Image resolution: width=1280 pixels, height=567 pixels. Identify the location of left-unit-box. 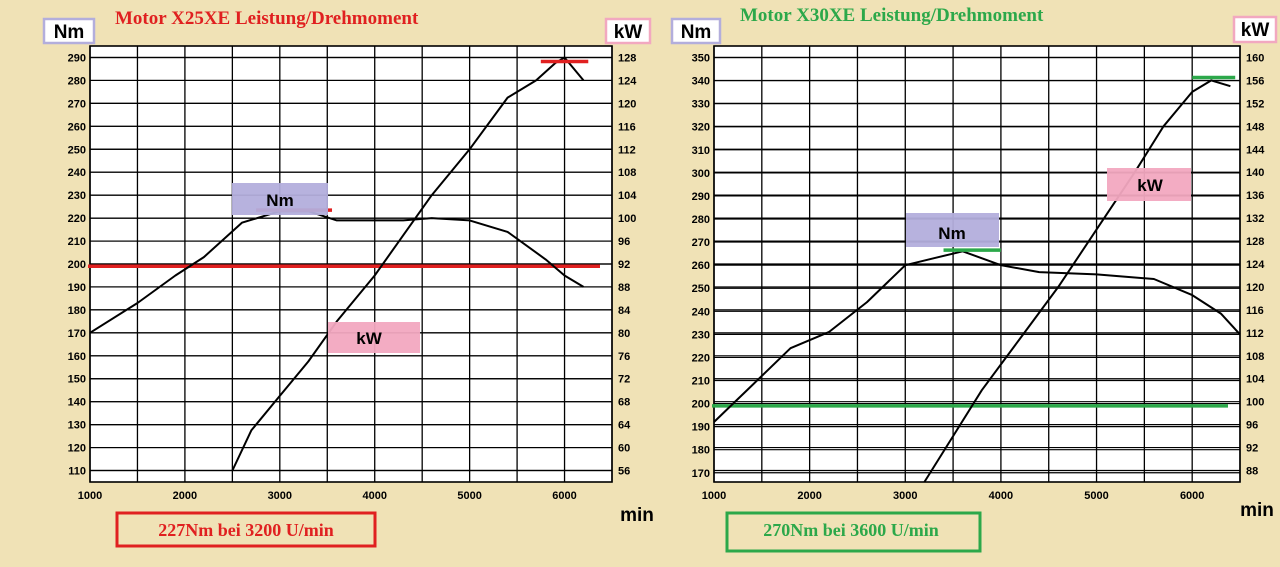
(69, 31).